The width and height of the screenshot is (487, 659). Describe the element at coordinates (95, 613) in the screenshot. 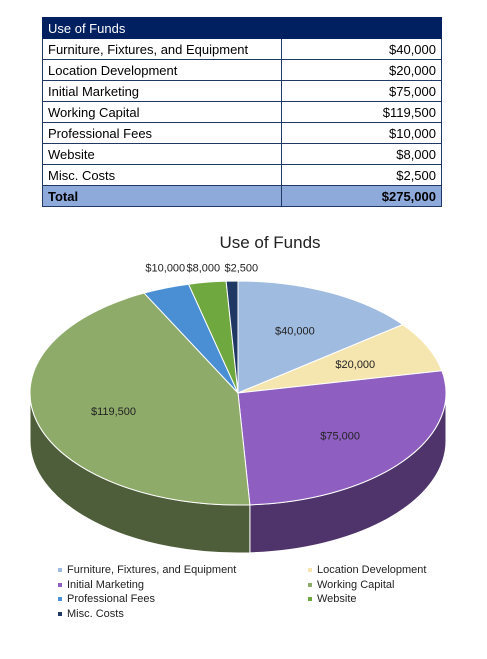

I see `legend-label: Misc. Costs` at that location.